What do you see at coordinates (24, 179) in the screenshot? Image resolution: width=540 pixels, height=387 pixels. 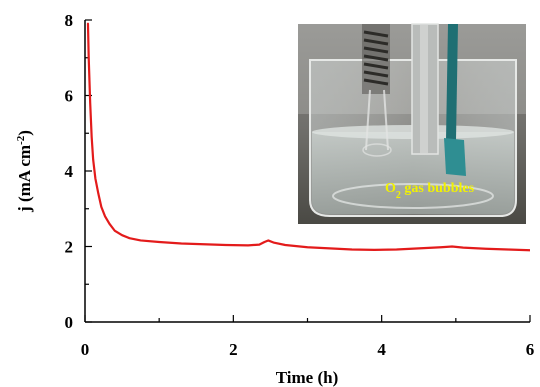 I see `y-axis-title-main: j (mA cm` at bounding box center [24, 179].